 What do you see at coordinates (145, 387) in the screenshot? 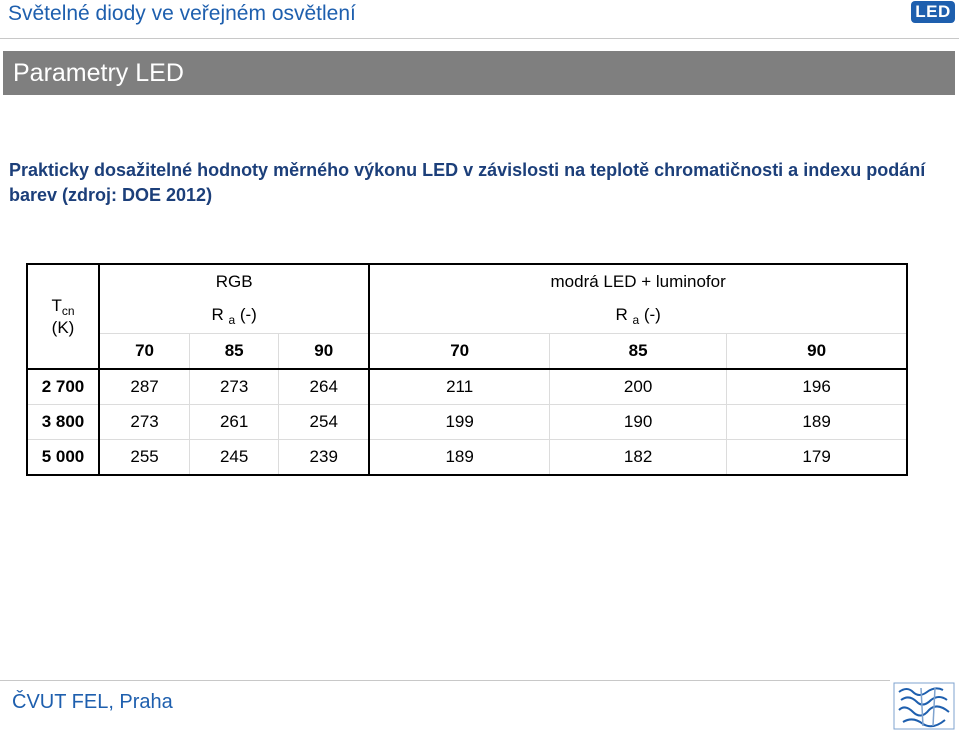
I see `table-cell: 287` at bounding box center [145, 387].